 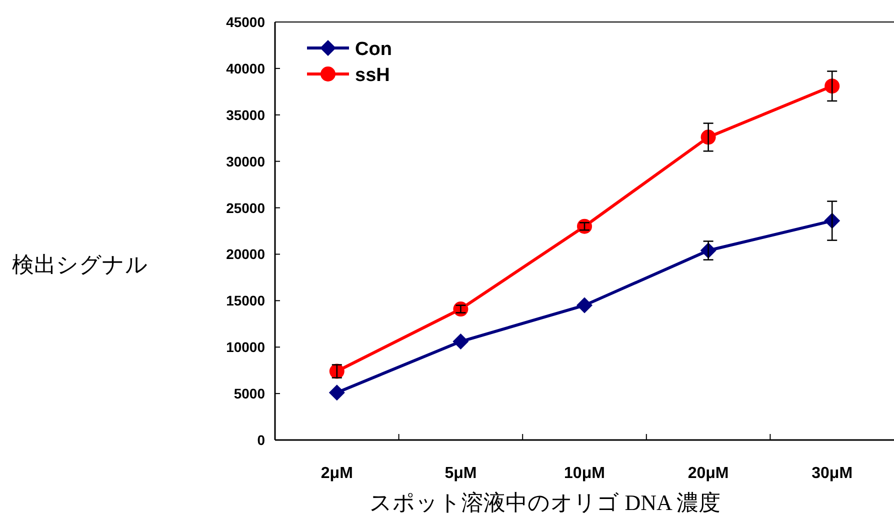 What do you see at coordinates (372, 75) in the screenshot?
I see `legend-label: ssH` at bounding box center [372, 75].